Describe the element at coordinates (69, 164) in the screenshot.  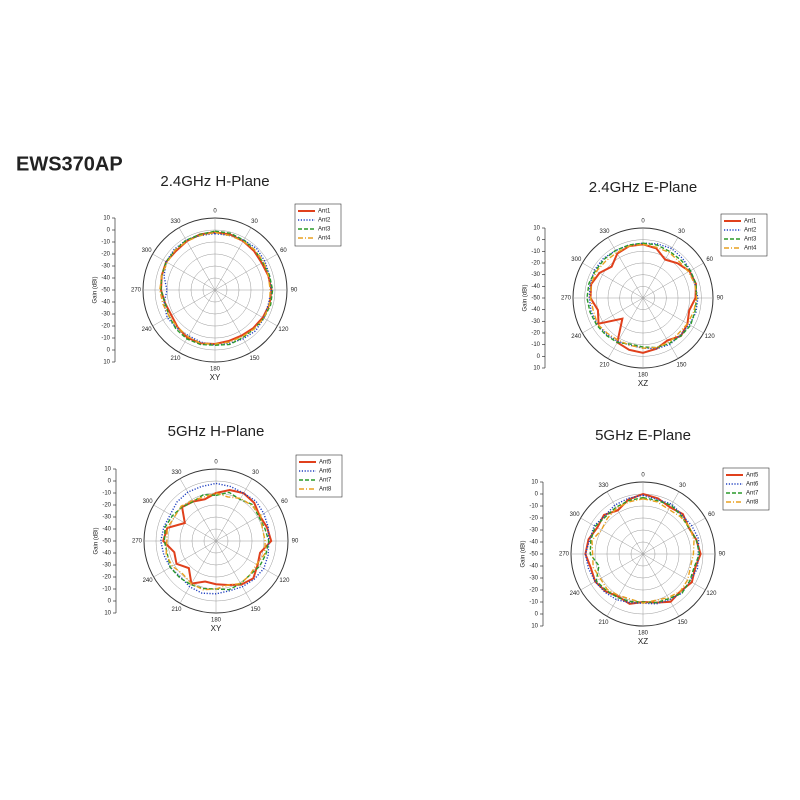
I see `page-title: EWS370AP` at that location.